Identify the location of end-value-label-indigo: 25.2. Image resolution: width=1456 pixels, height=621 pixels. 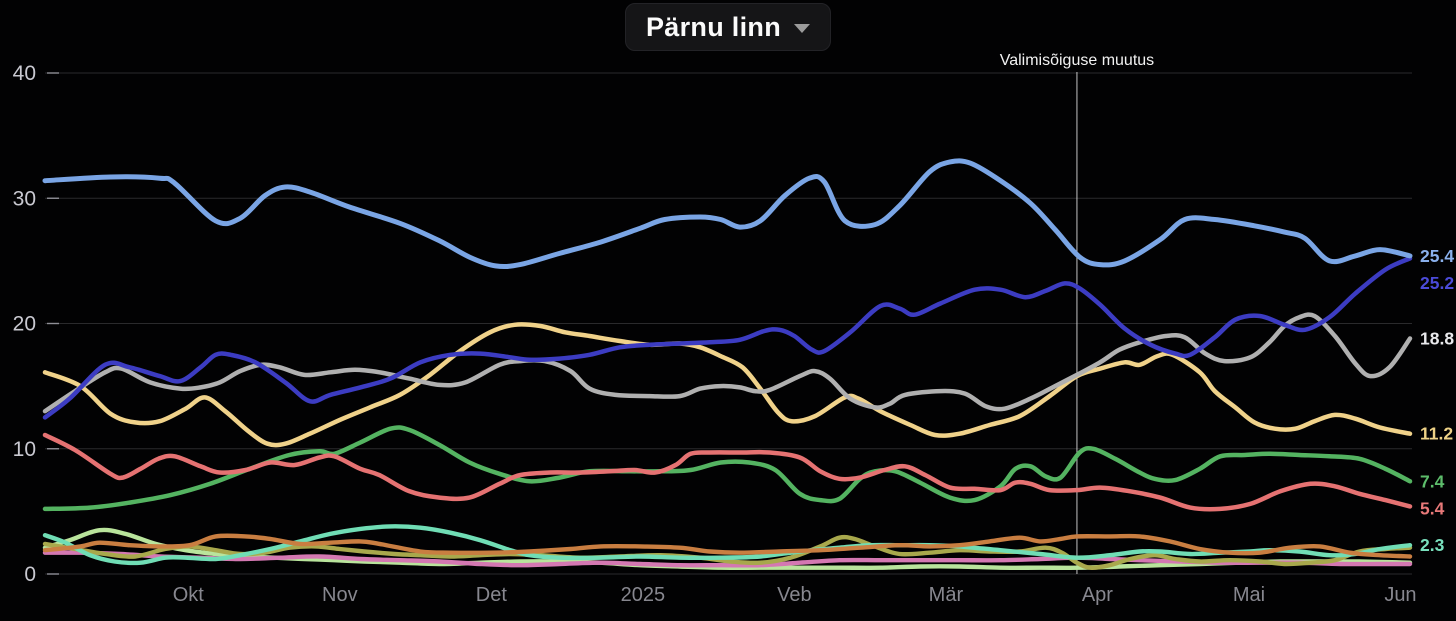
(1437, 283).